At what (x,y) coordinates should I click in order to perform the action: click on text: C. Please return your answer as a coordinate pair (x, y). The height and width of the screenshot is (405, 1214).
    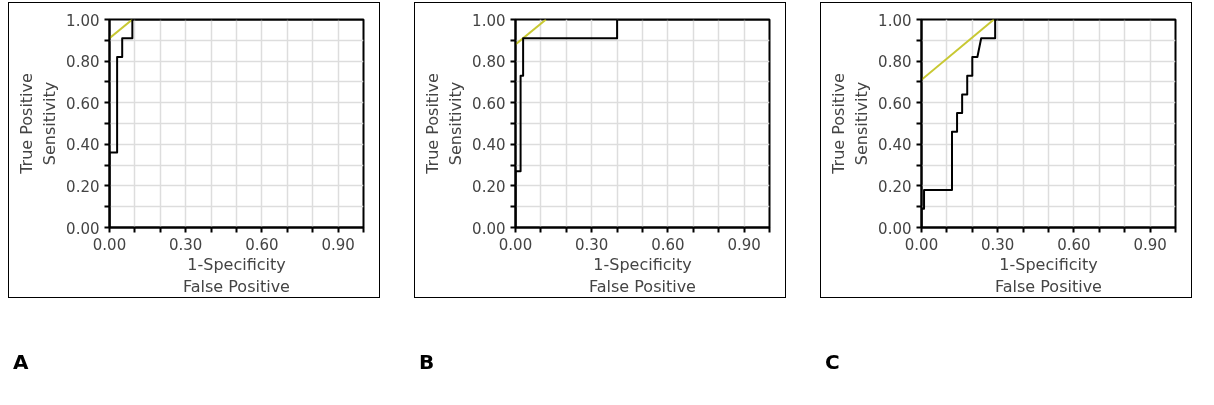
    Looking at the image, I should click on (832, 362).